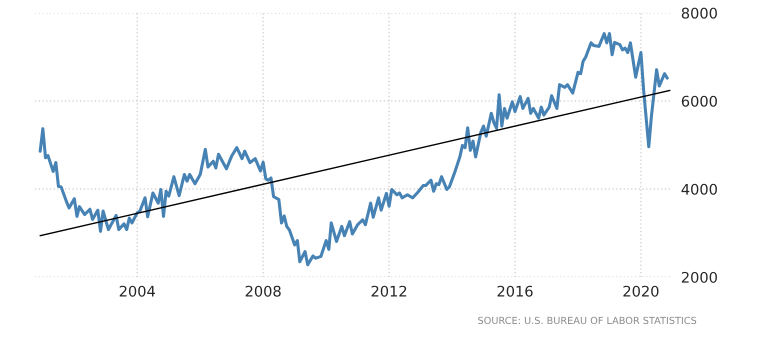 This screenshot has width=759, height=340. Describe the element at coordinates (699, 189) in the screenshot. I see `y-tick-label: 4000` at that location.